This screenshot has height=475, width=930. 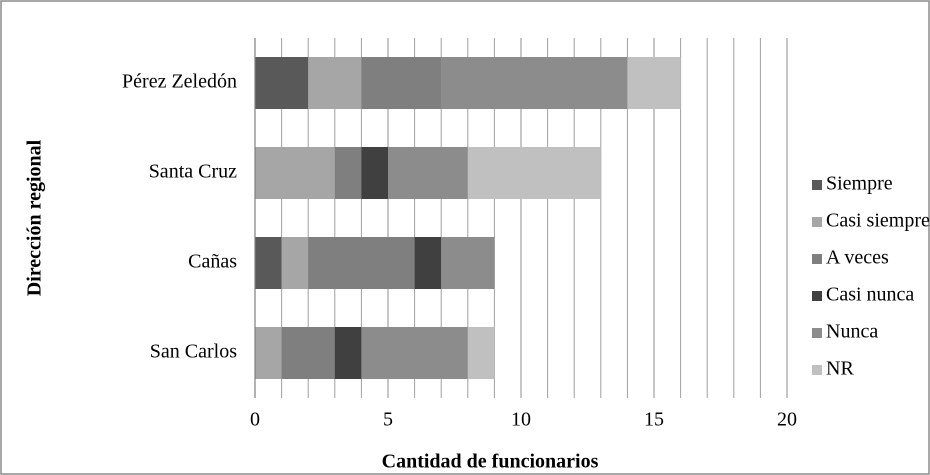 What do you see at coordinates (193, 172) in the screenshot?
I see `y-tick-label: Santa Cruz` at bounding box center [193, 172].